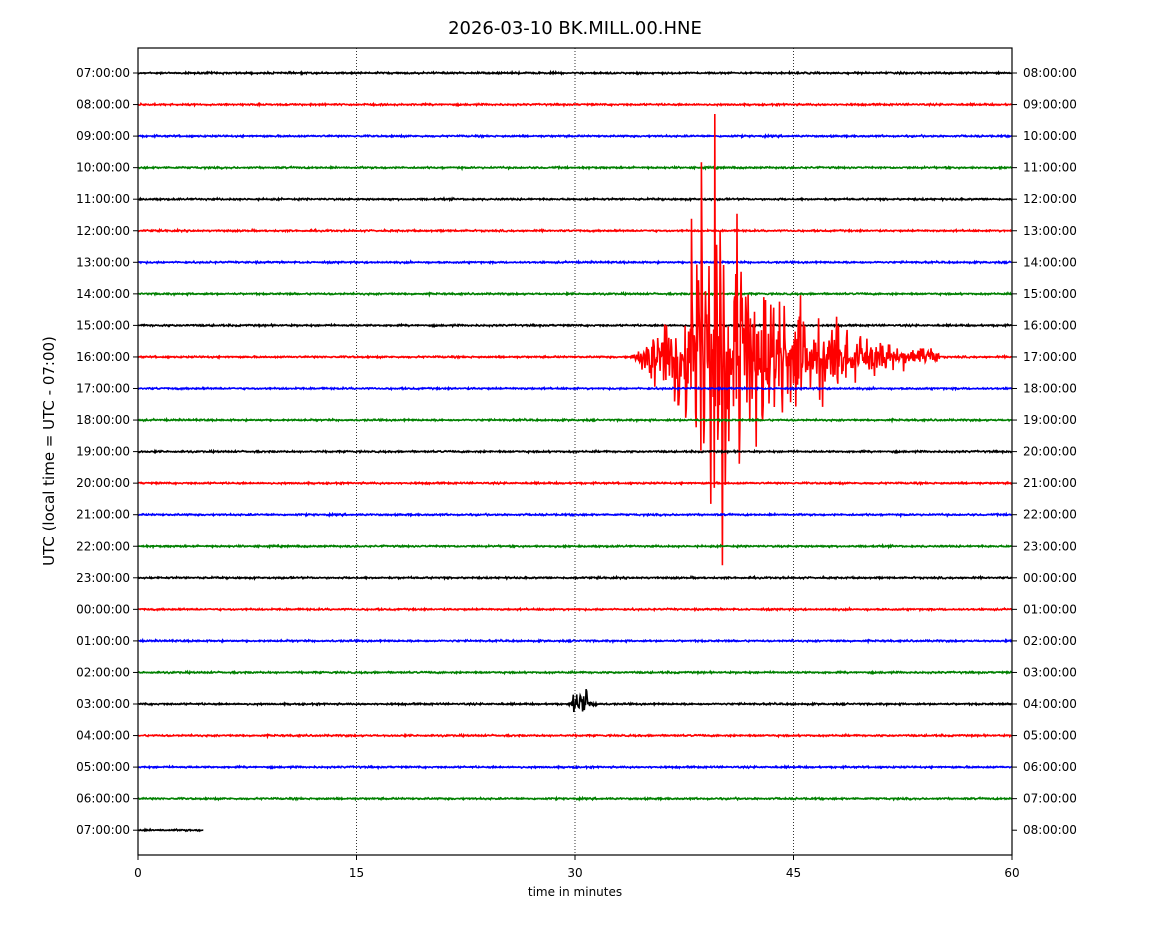 Image resolution: width=1150 pixels, height=950 pixels. Describe the element at coordinates (103, 704) in the screenshot. I see `left-tick-label: 03:00:00` at that location.